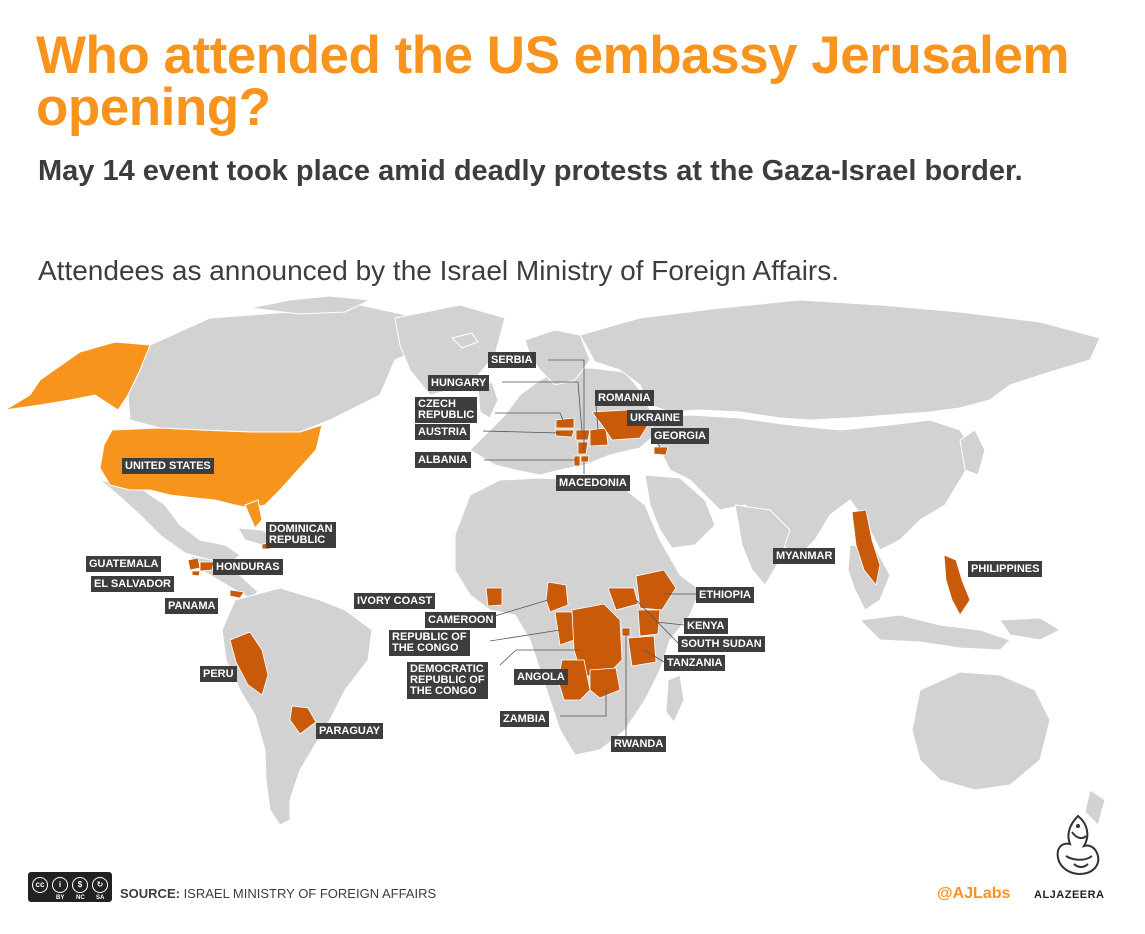  Describe the element at coordinates (395, 601) in the screenshot. I see `label-ivory-coast: IVORY COAST` at that location.